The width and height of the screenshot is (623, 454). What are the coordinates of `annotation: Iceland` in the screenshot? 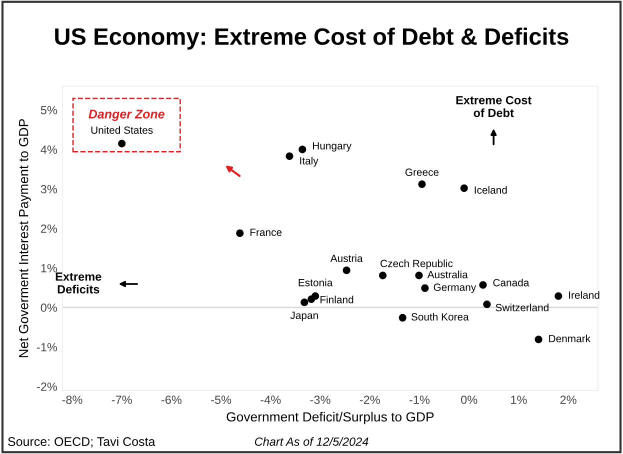 It's located at (490, 190).